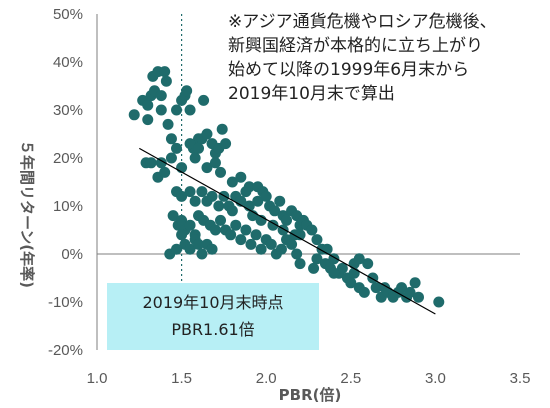  What do you see at coordinates (65, 302) in the screenshot?
I see `y-tick-label: -10%` at bounding box center [65, 302].